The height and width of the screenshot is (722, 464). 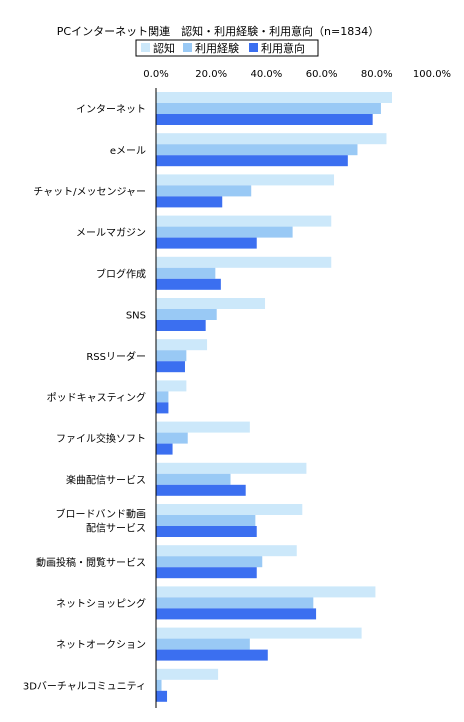 I want to click on category-label: ネットオークション, so click(x=101, y=645).